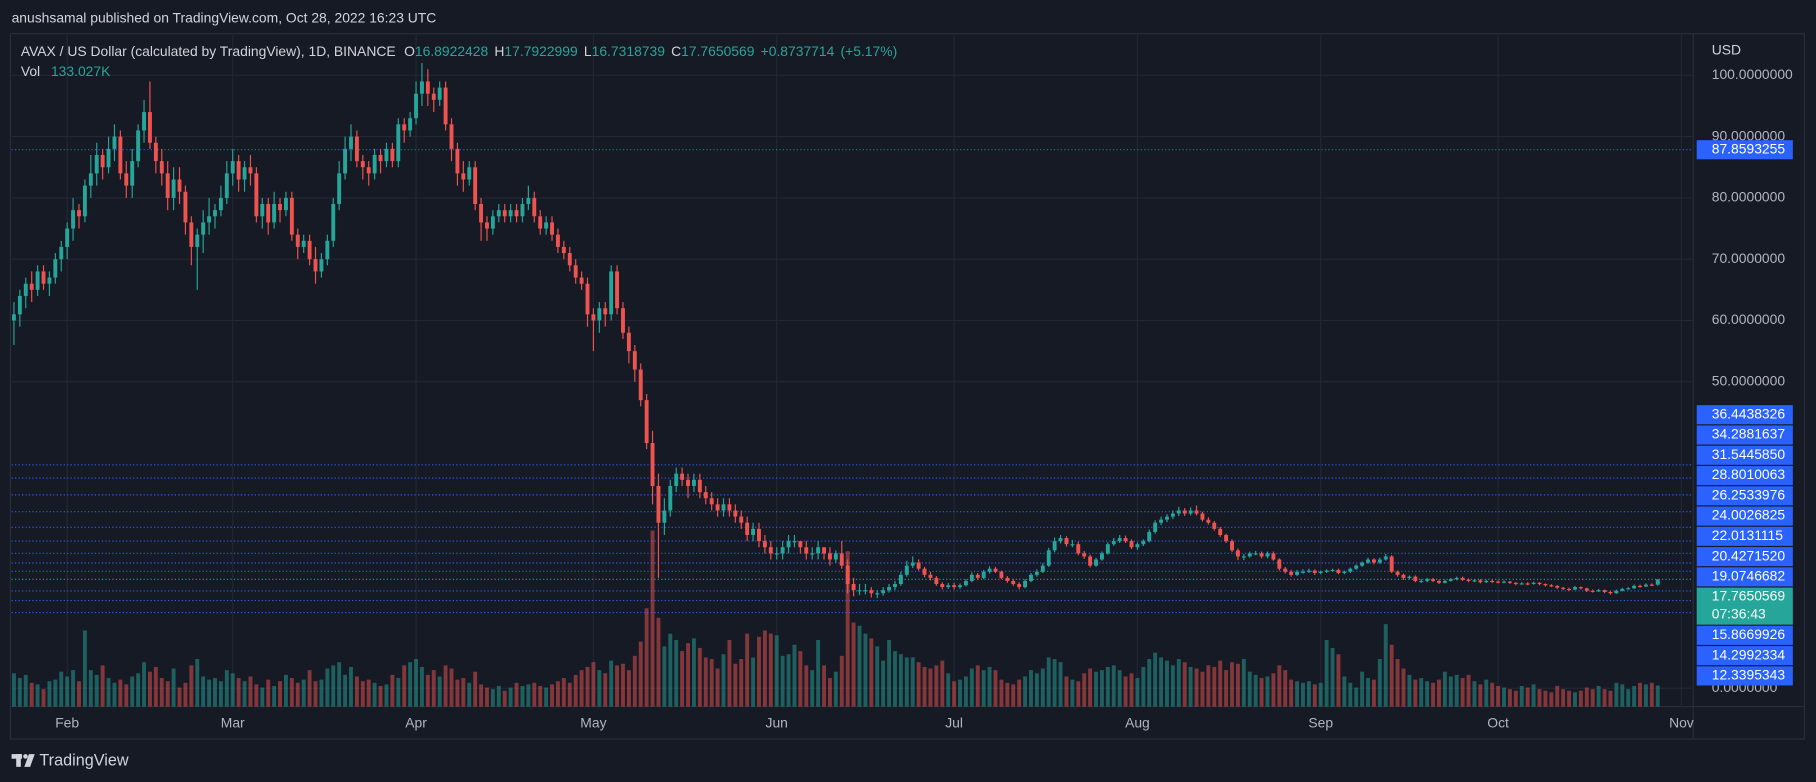  What do you see at coordinates (1749, 454) in the screenshot?
I see `level-label: 31.5445850` at bounding box center [1749, 454].